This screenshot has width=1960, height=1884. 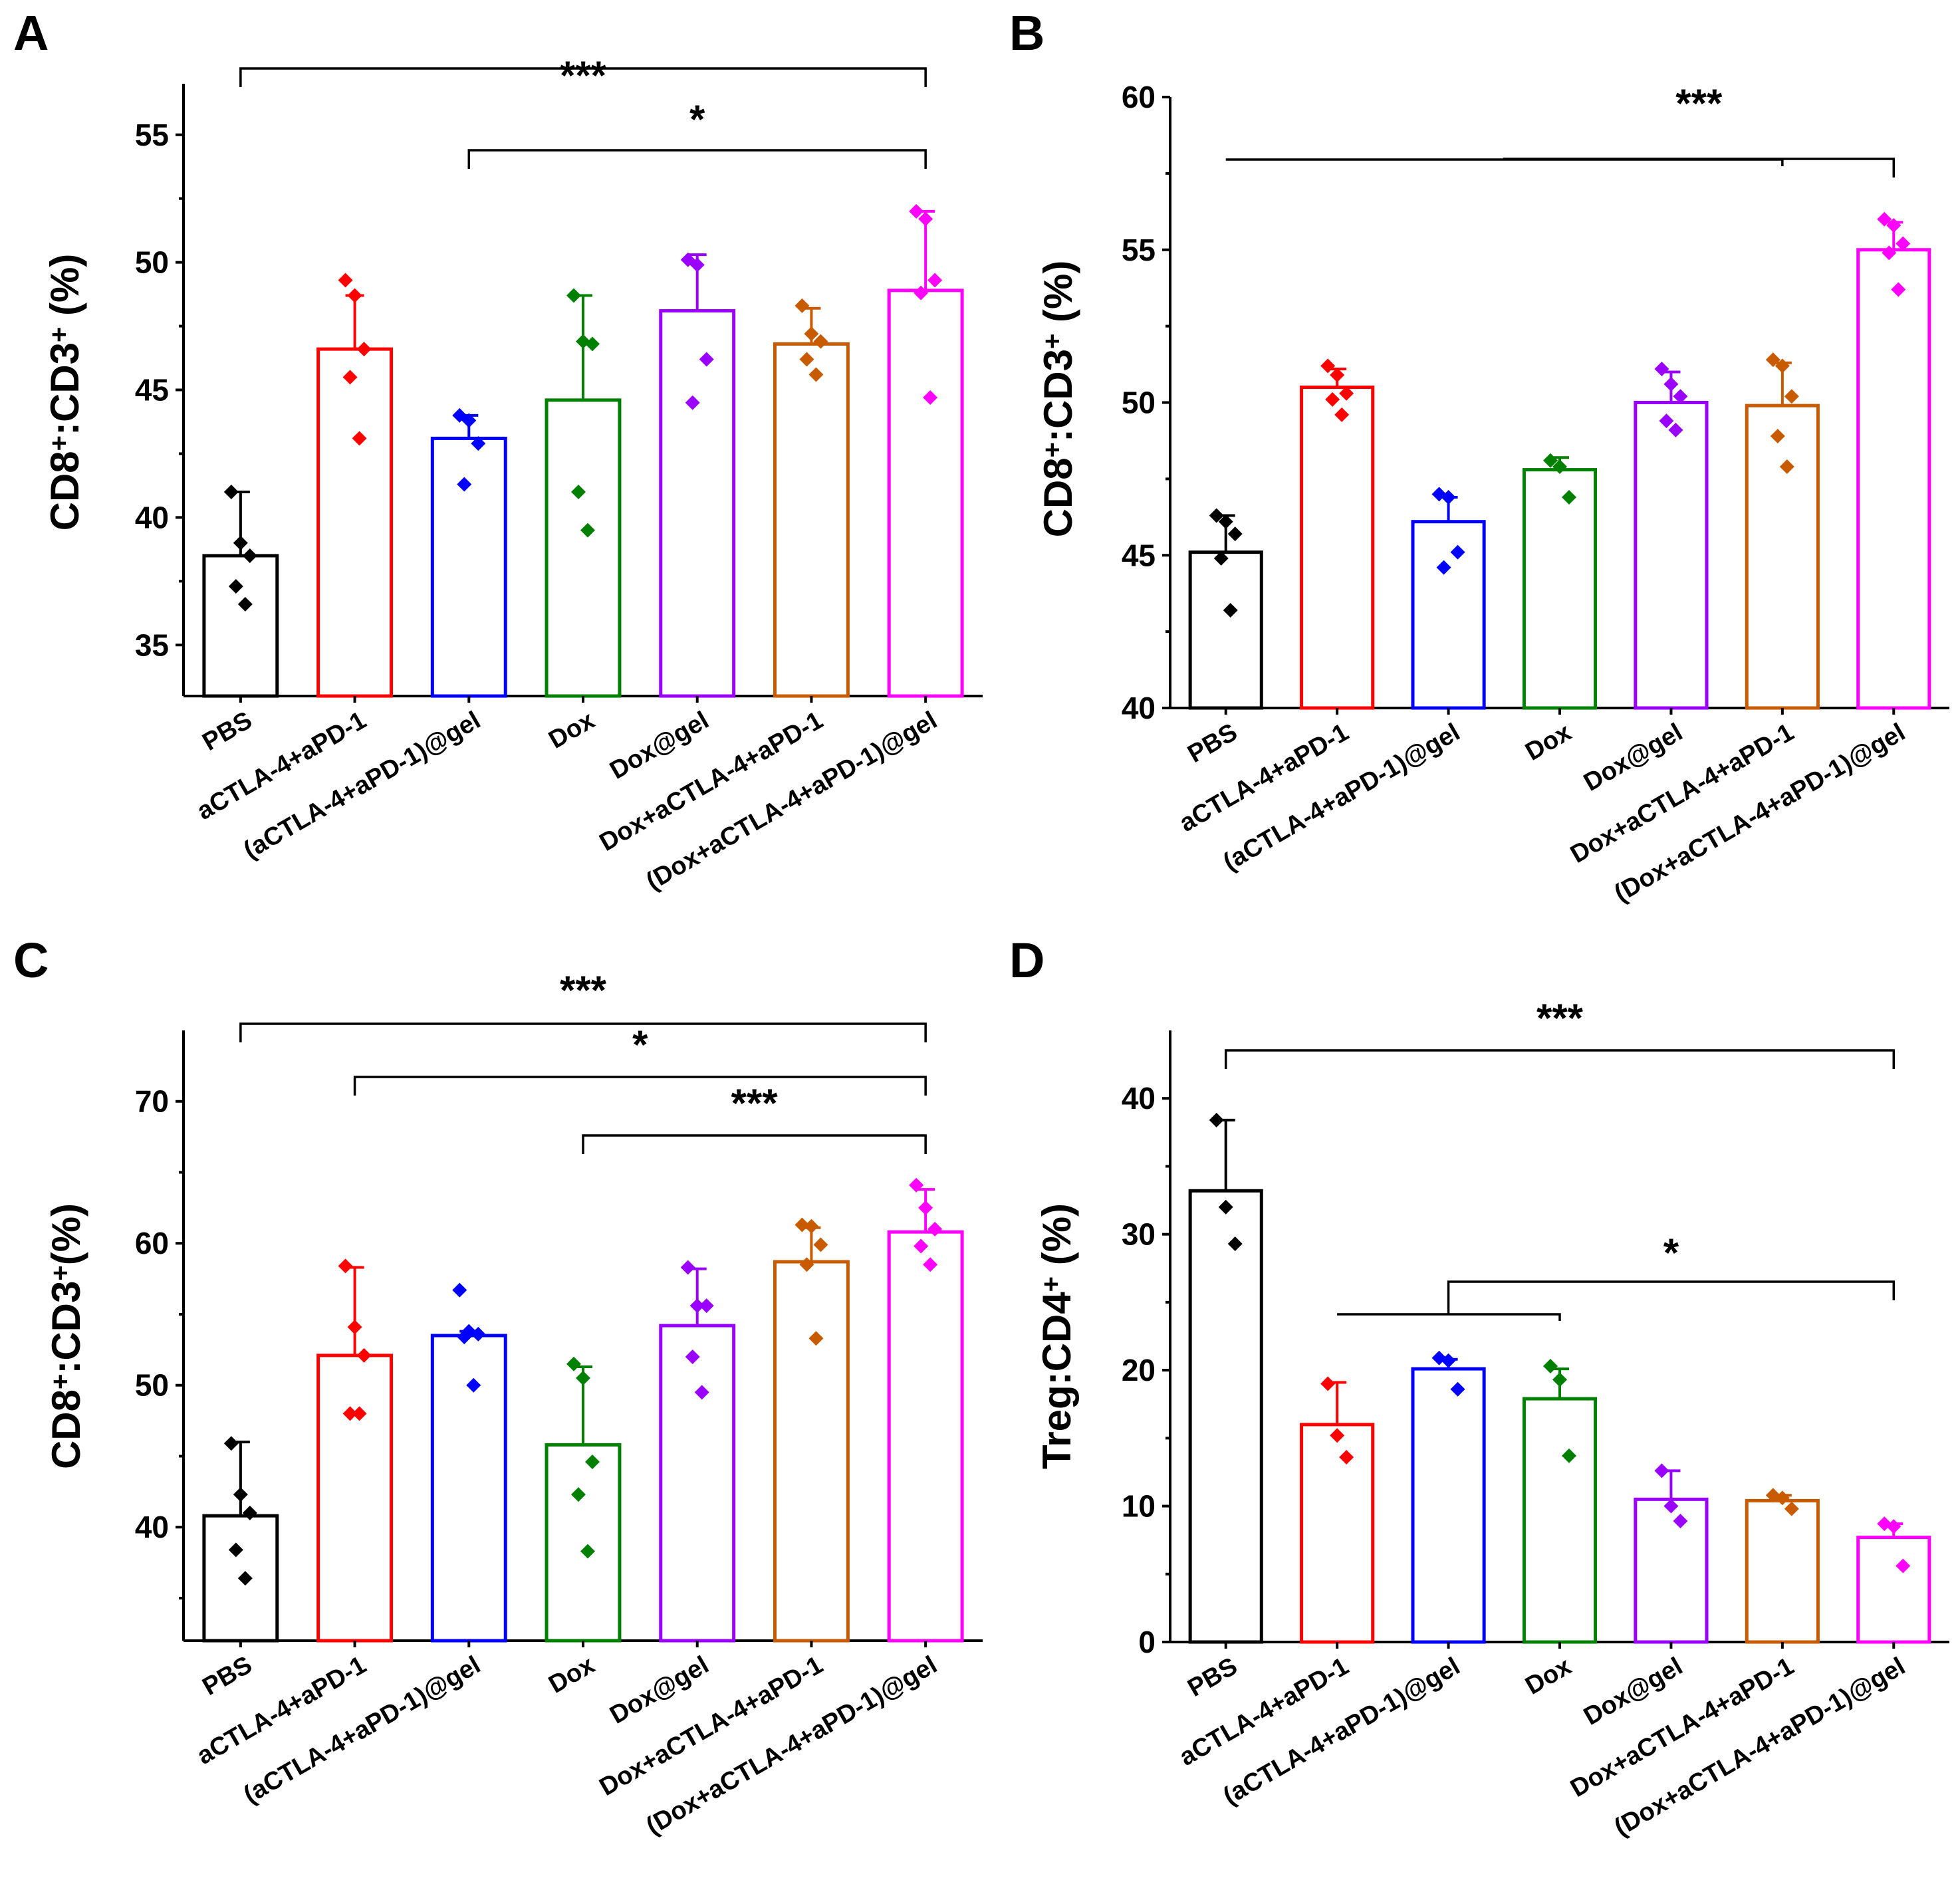 I want to click on y-axis-label-part: (%), so click(x=65, y=290).